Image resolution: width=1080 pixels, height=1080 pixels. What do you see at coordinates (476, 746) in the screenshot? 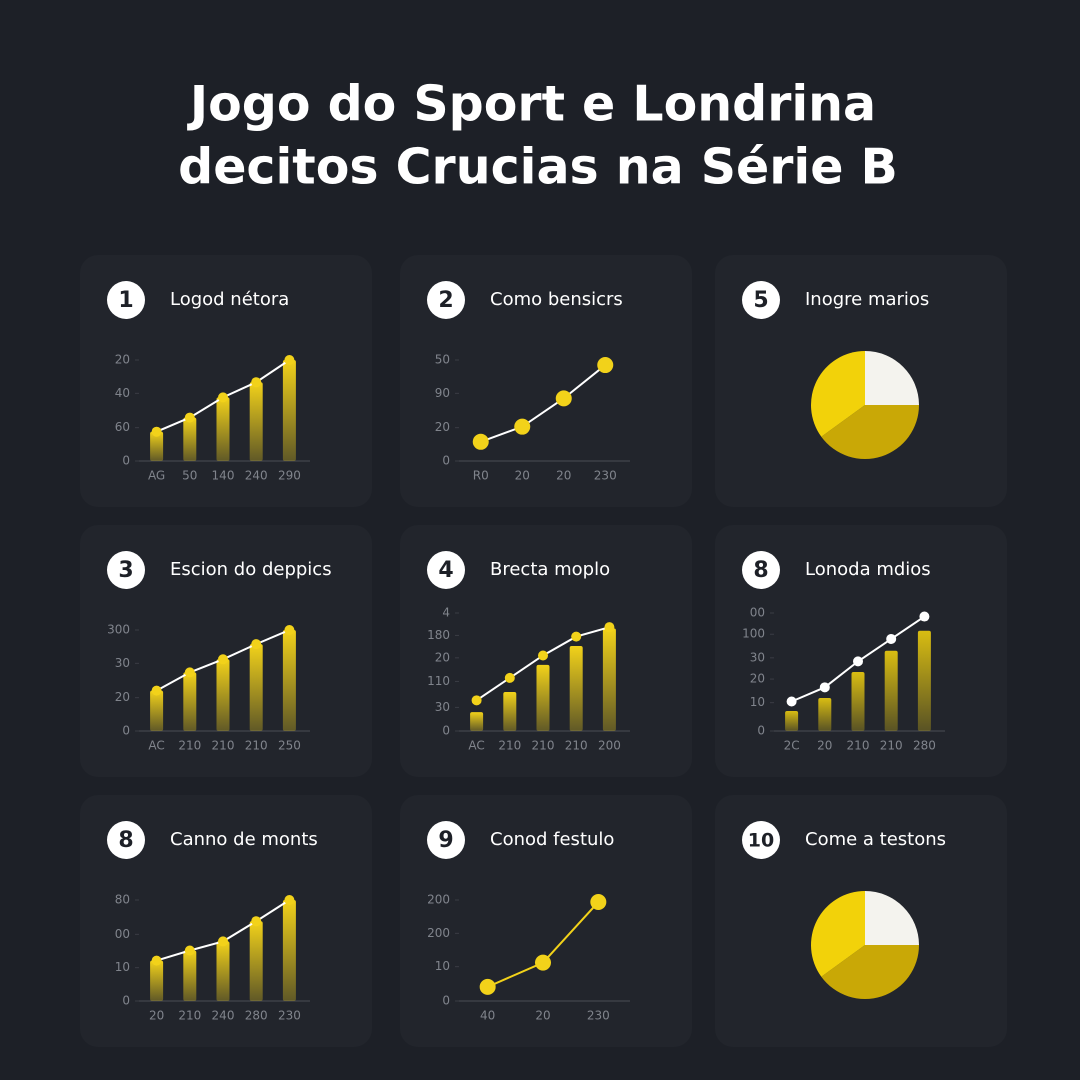
I see `x-tick-label: AC` at bounding box center [476, 746].